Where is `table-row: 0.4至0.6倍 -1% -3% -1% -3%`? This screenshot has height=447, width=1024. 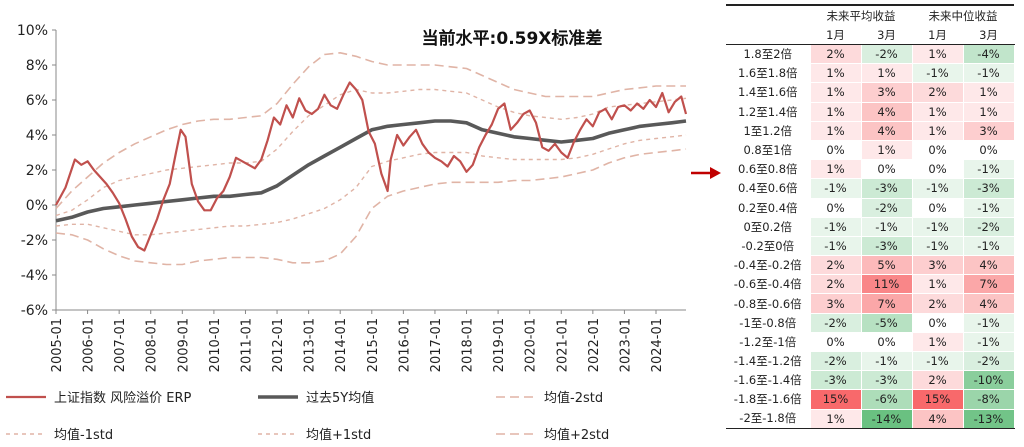 table-row: 0.4至0.6倍 -1% -3% -1% -3% is located at coordinates (870, 188).